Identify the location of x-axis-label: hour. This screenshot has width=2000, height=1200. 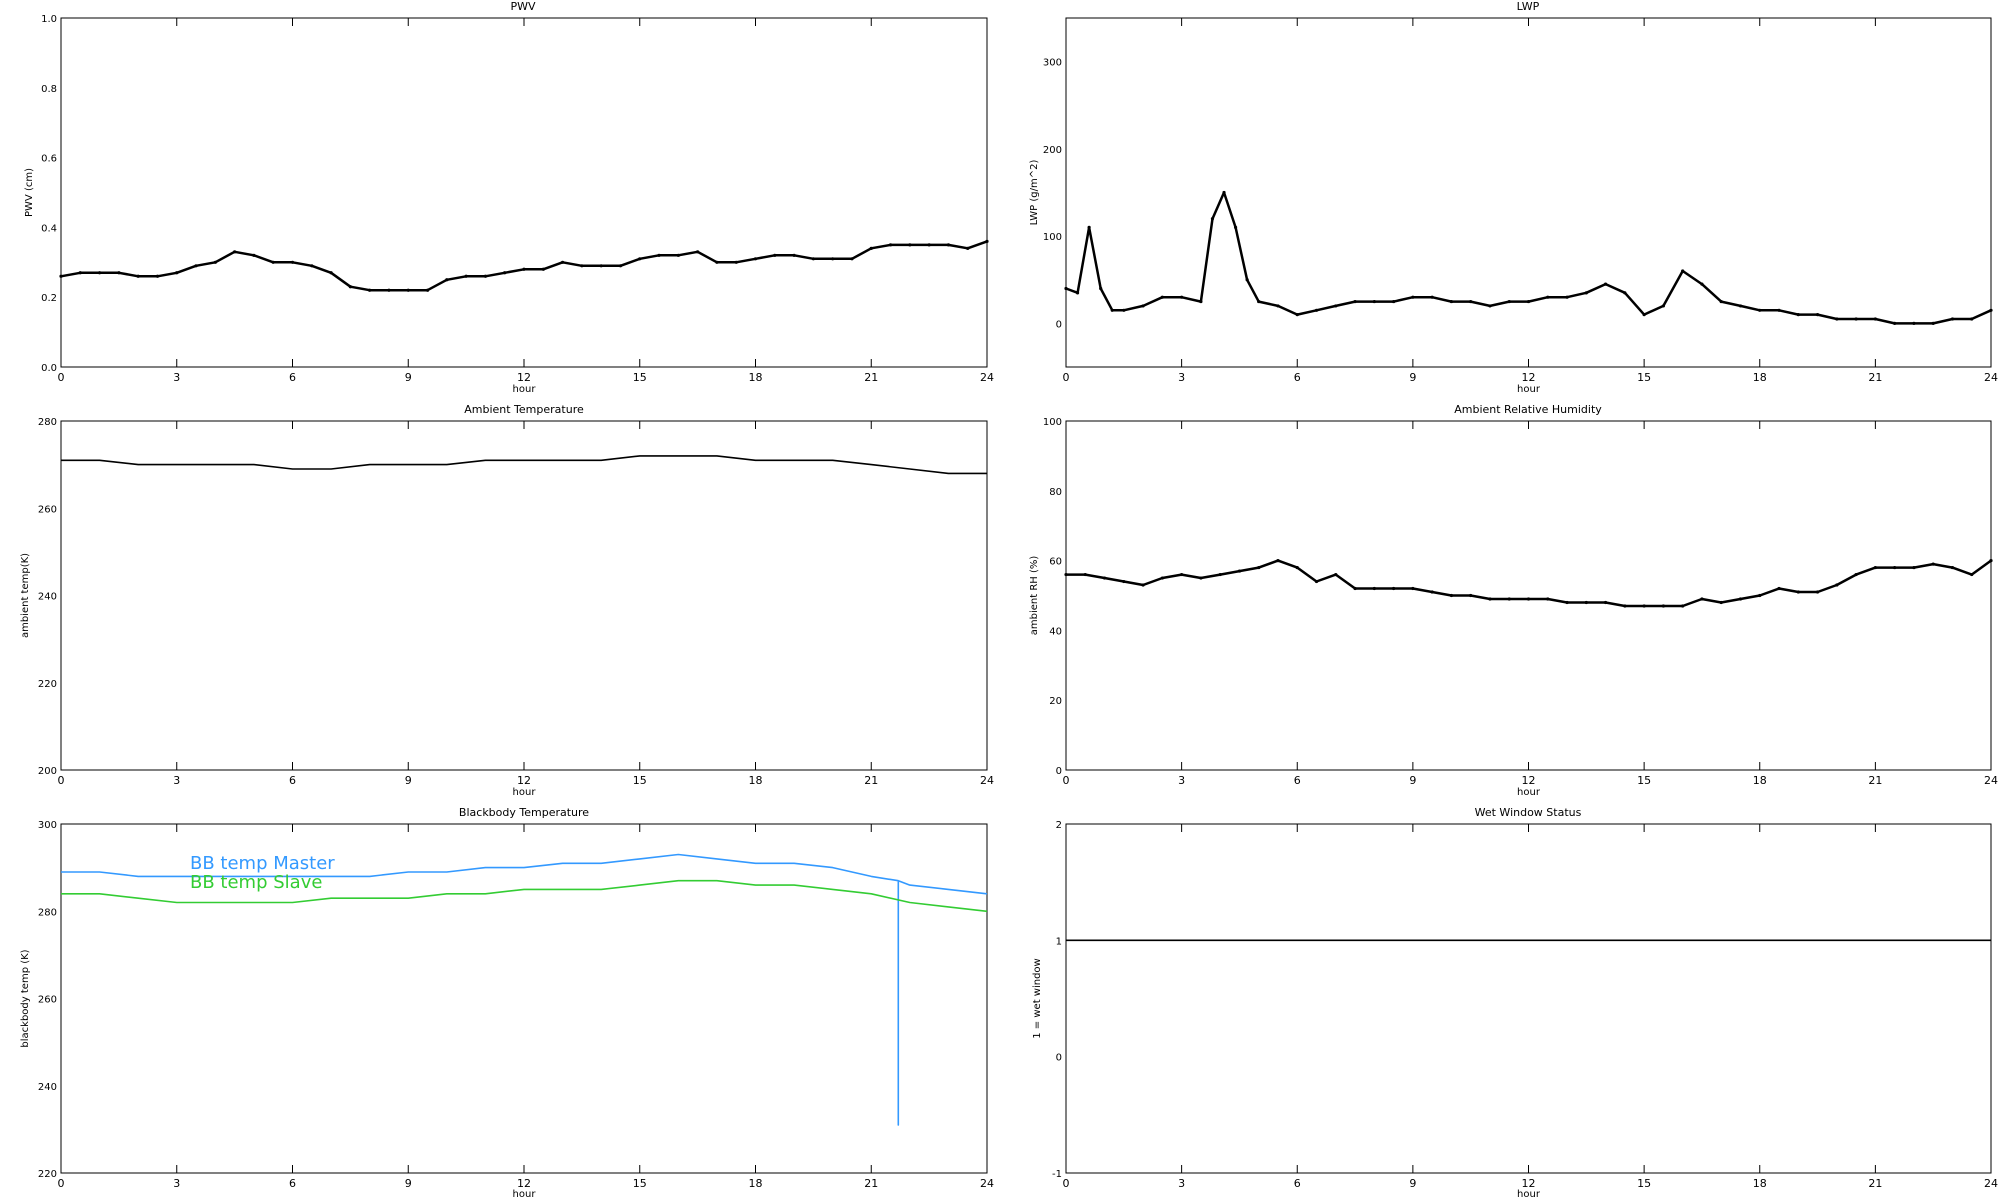
(525, 389).